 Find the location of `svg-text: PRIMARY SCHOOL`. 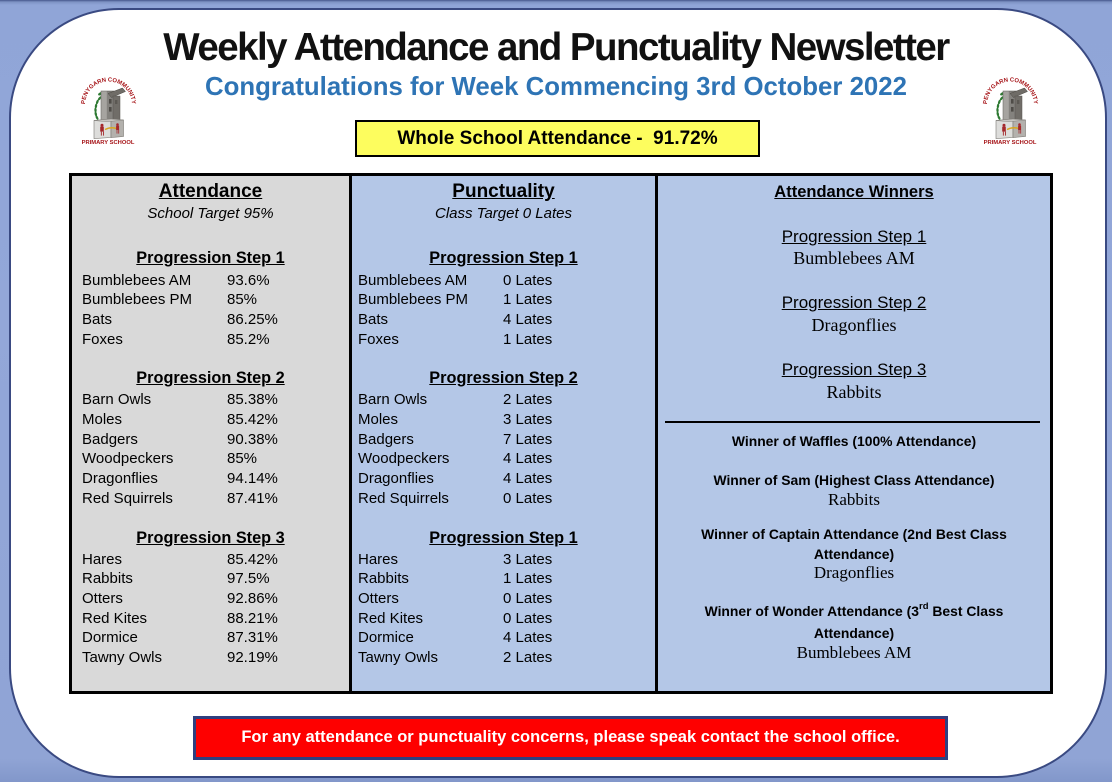

svg-text: PRIMARY SCHOOL is located at coordinates (108, 143).